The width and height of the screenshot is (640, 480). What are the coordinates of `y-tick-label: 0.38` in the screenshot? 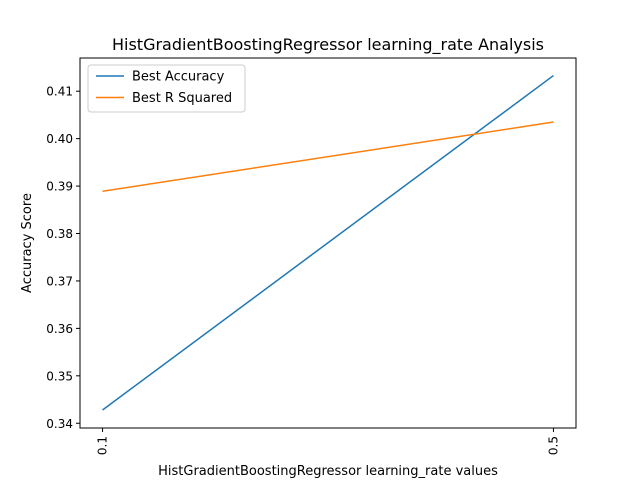 It's located at (59, 234).